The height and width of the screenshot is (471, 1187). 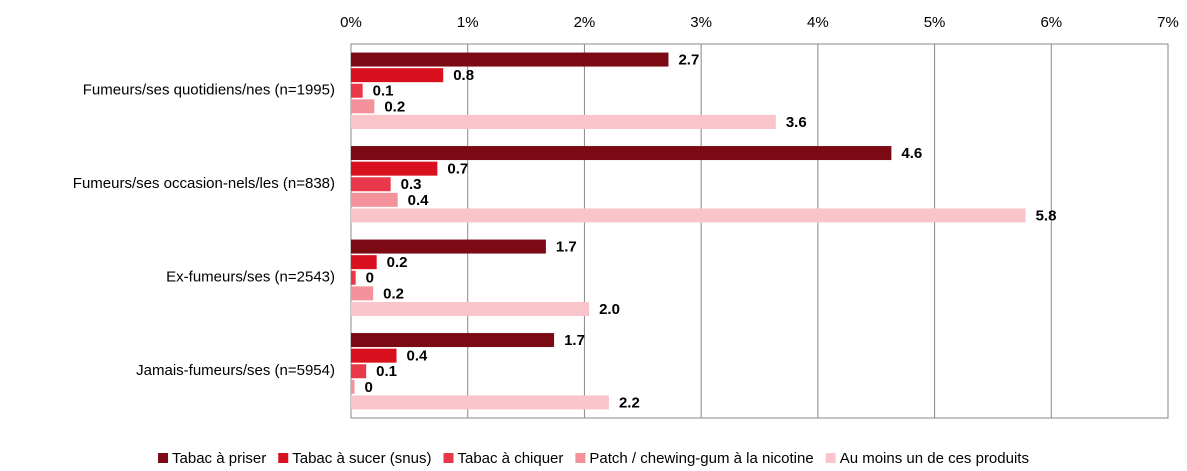 I want to click on legend-label: Au moins un de ces produits, so click(x=934, y=458).